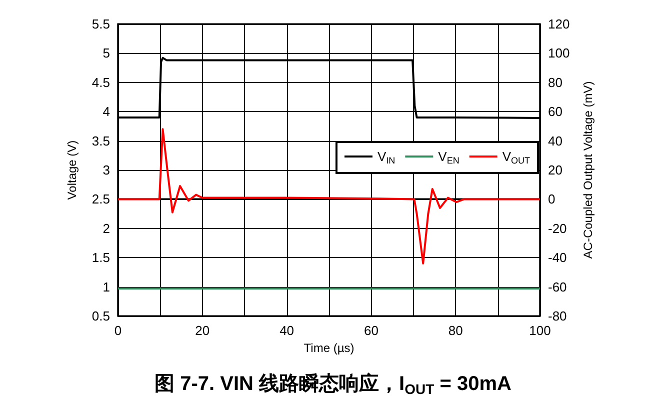 This screenshot has height=407, width=666. Describe the element at coordinates (106, 286) in the screenshot. I see `y-tick-label: 1` at that location.